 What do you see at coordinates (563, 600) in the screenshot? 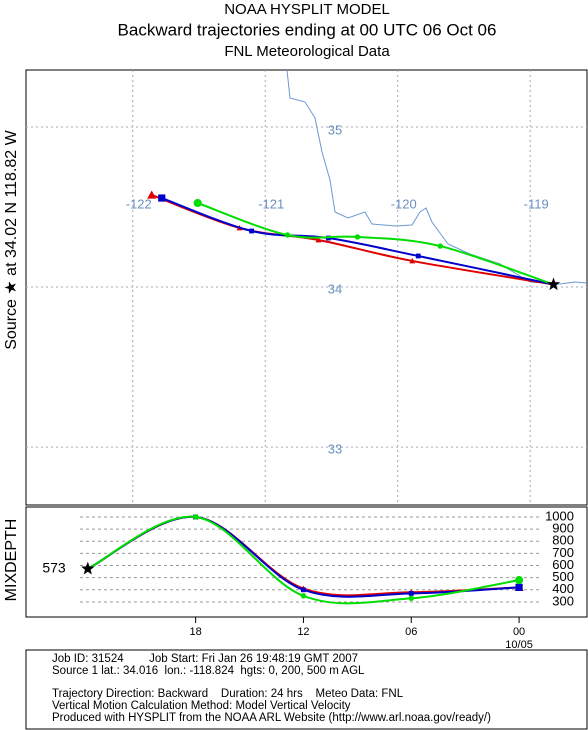
I see `y-tick-label: 300` at bounding box center [563, 600].